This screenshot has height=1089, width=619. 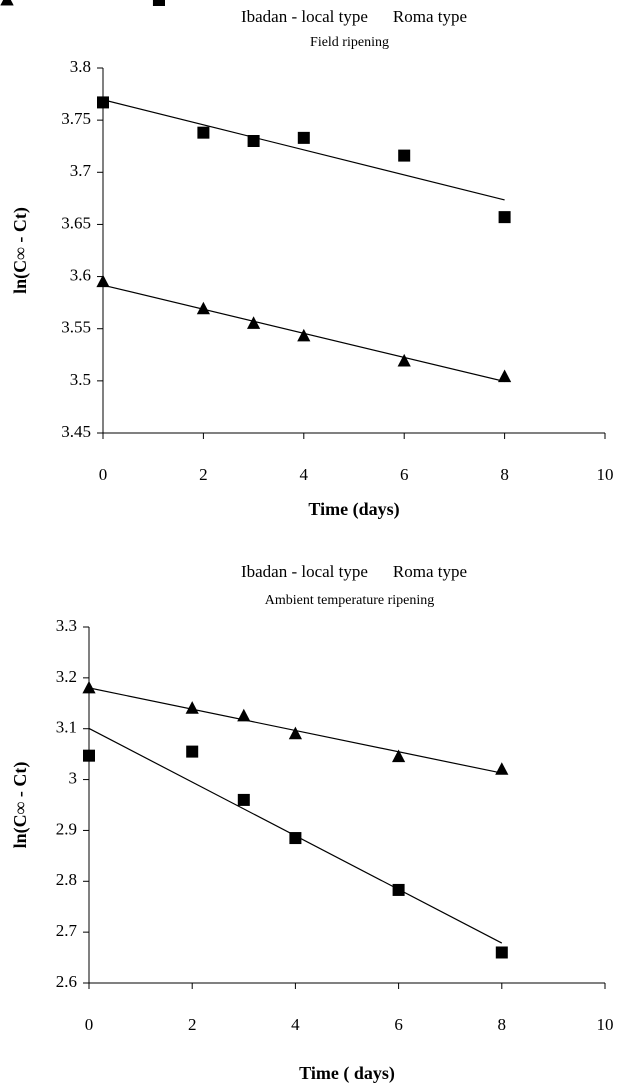 I want to click on y-tick-label: 3.65, so click(x=76, y=222).